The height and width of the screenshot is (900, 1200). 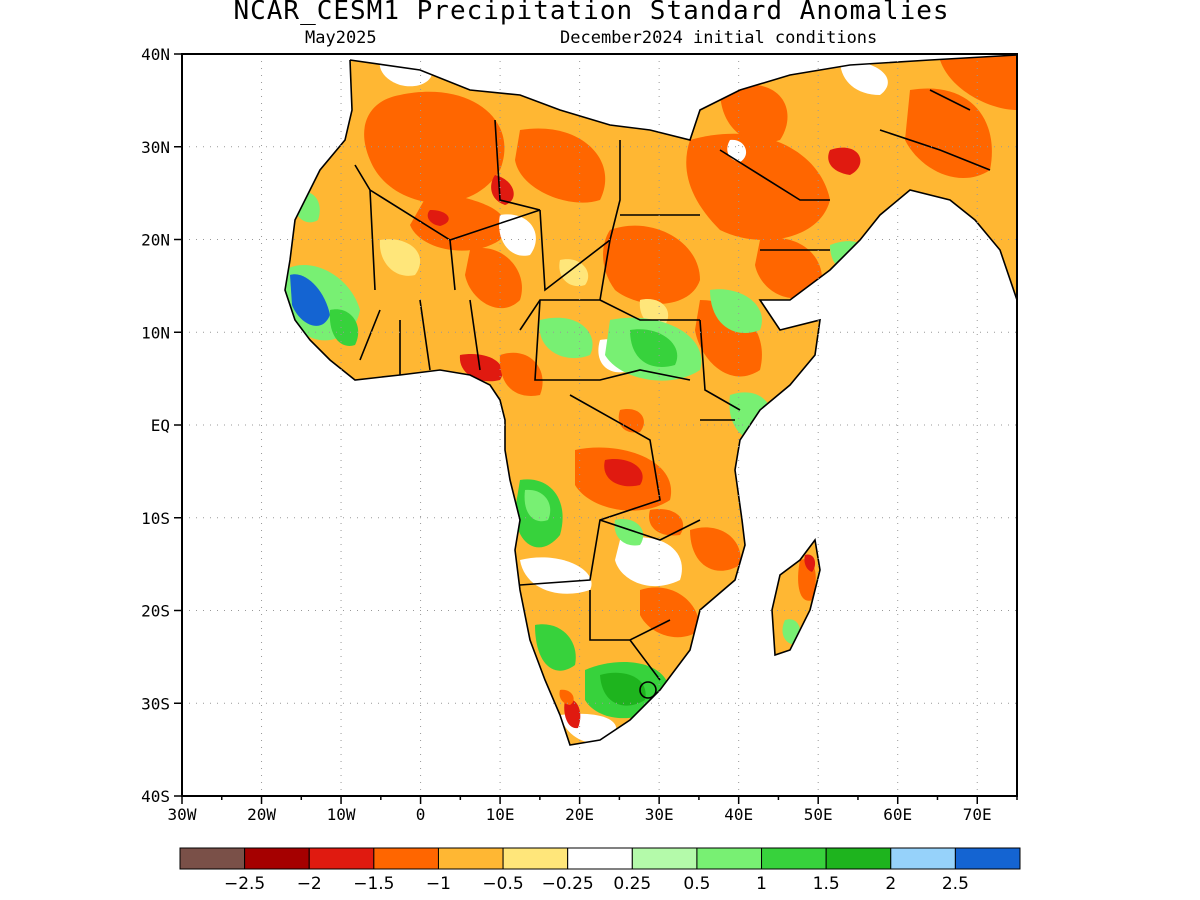 I want to click on lon-tick-label: 40E, so click(x=738, y=814).